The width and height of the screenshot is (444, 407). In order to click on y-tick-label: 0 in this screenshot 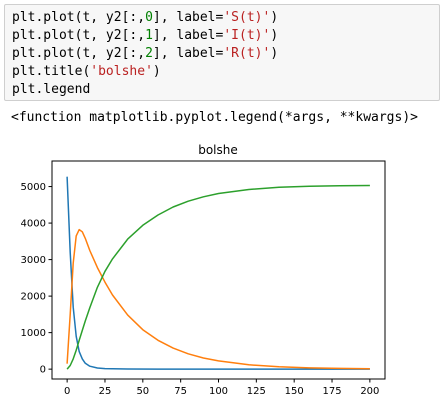, I will do `click(43, 370)`.